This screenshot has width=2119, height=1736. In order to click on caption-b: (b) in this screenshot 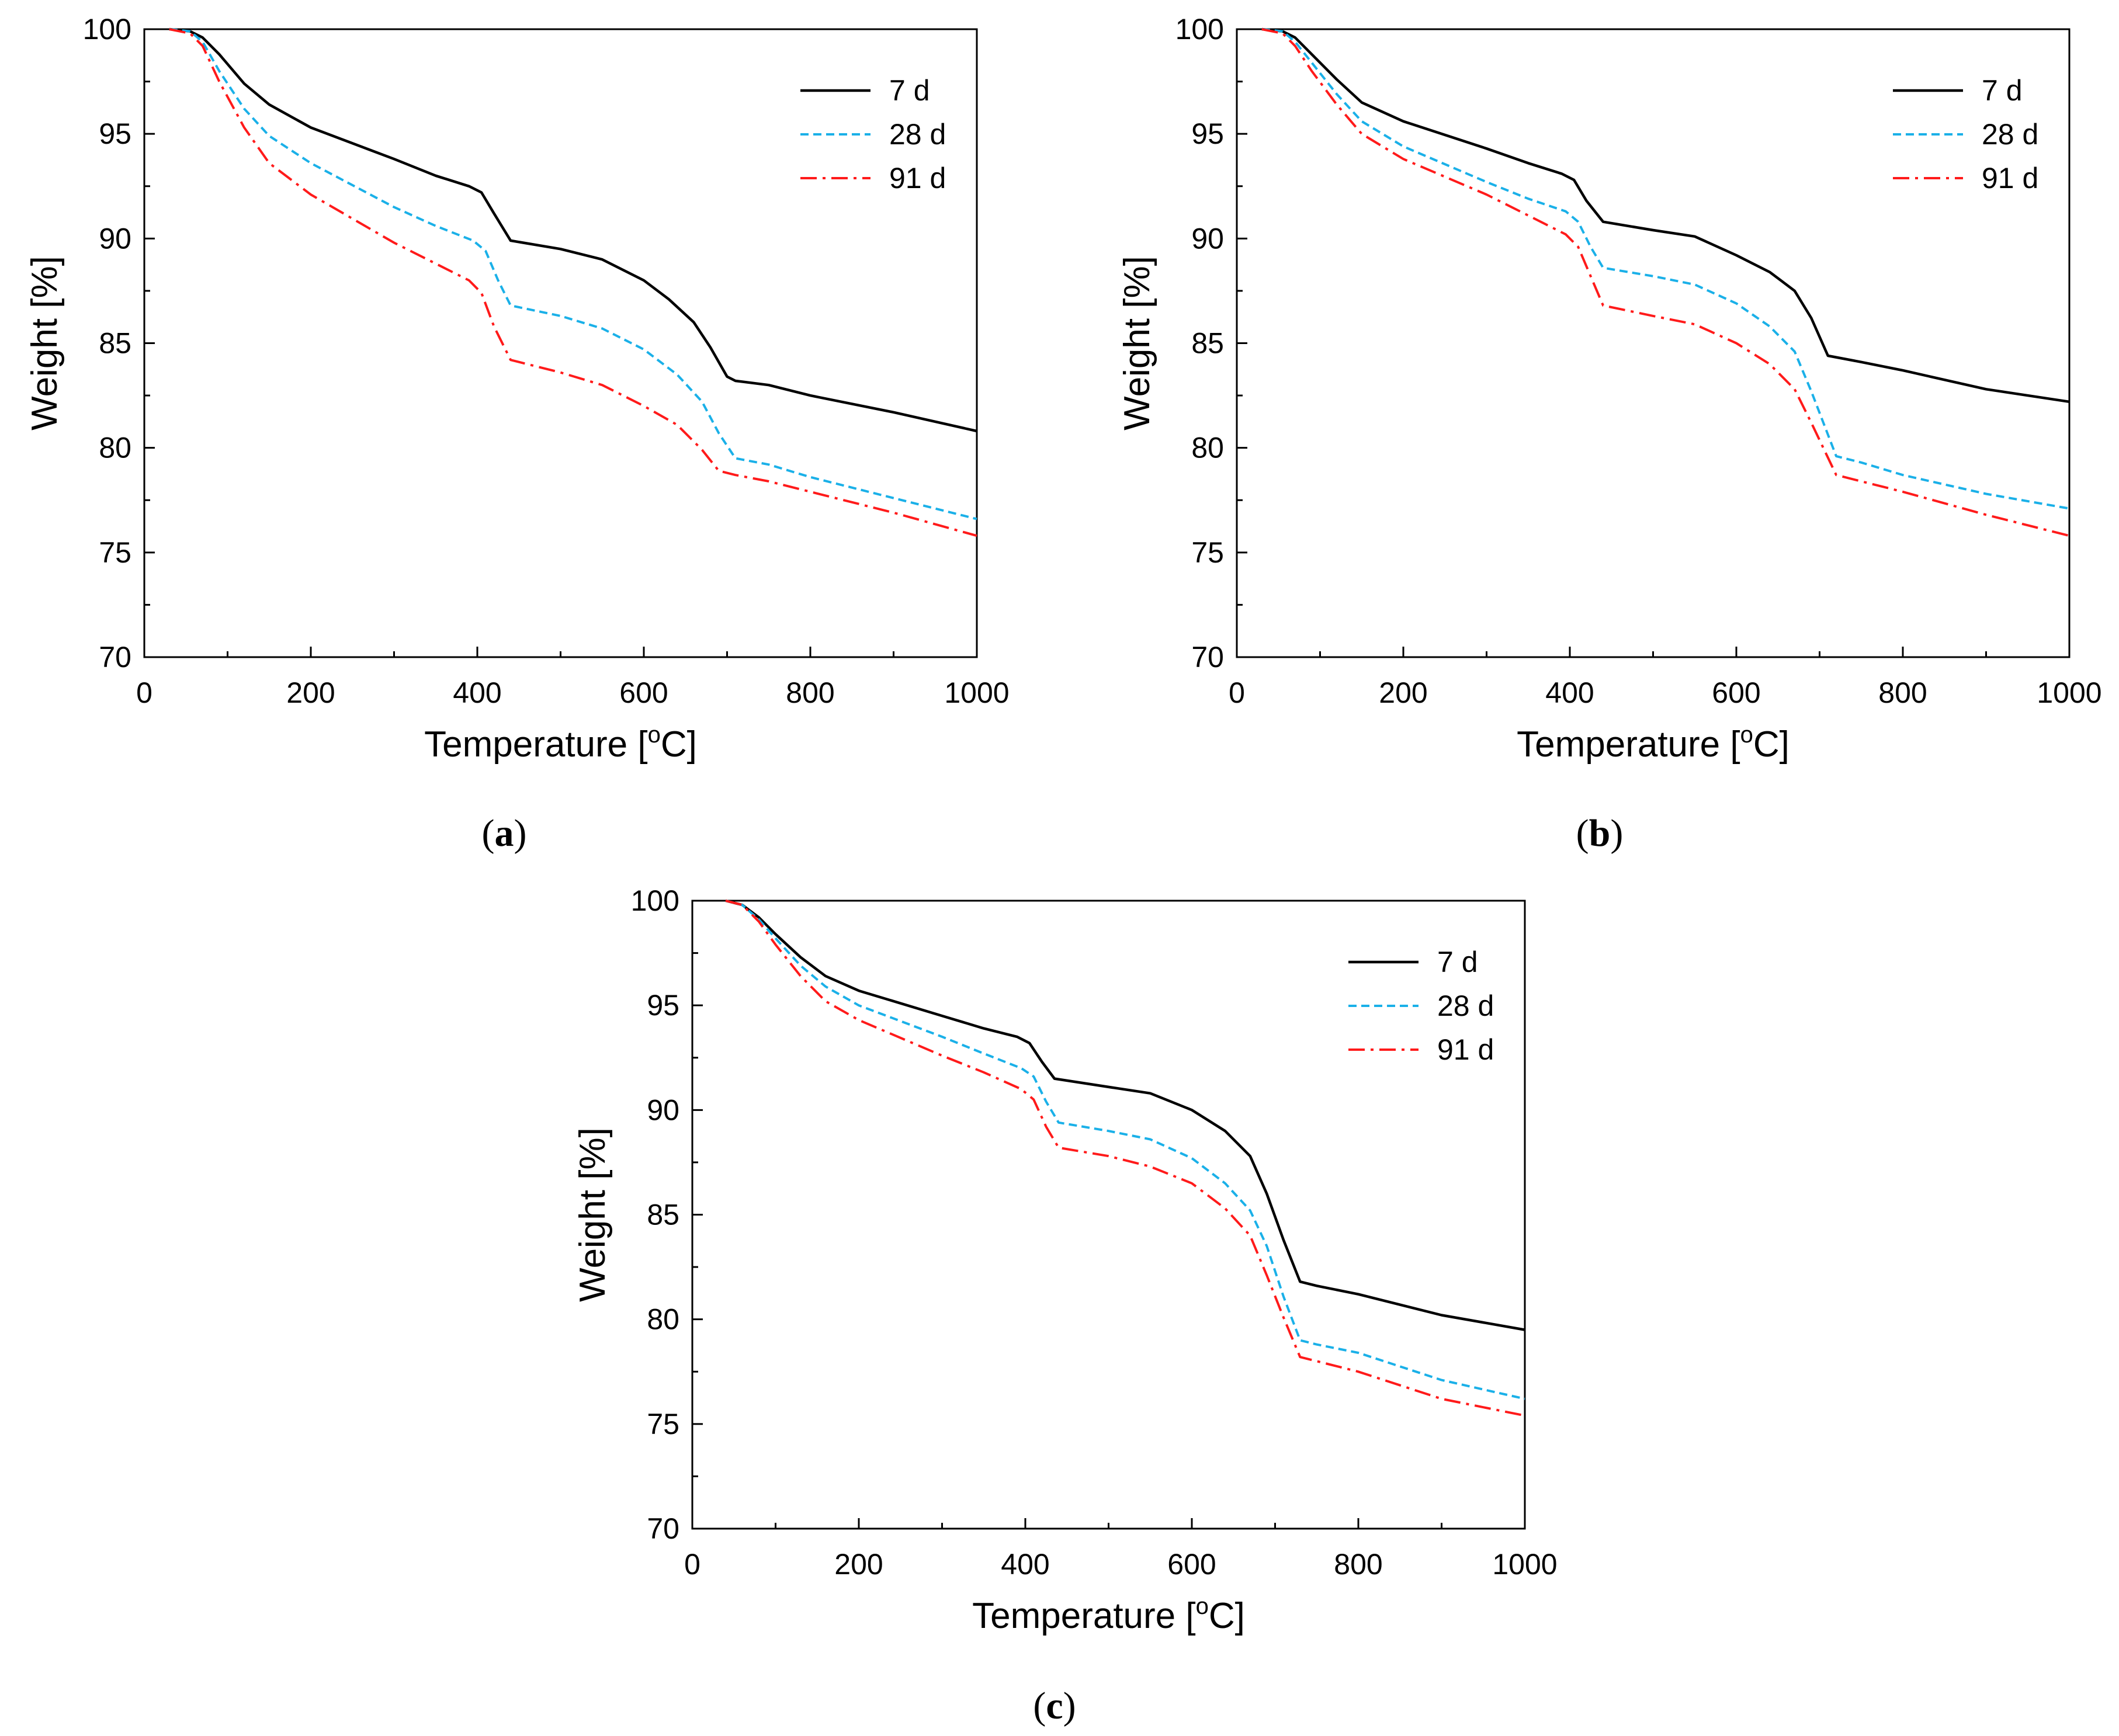, I will do `click(1600, 833)`.